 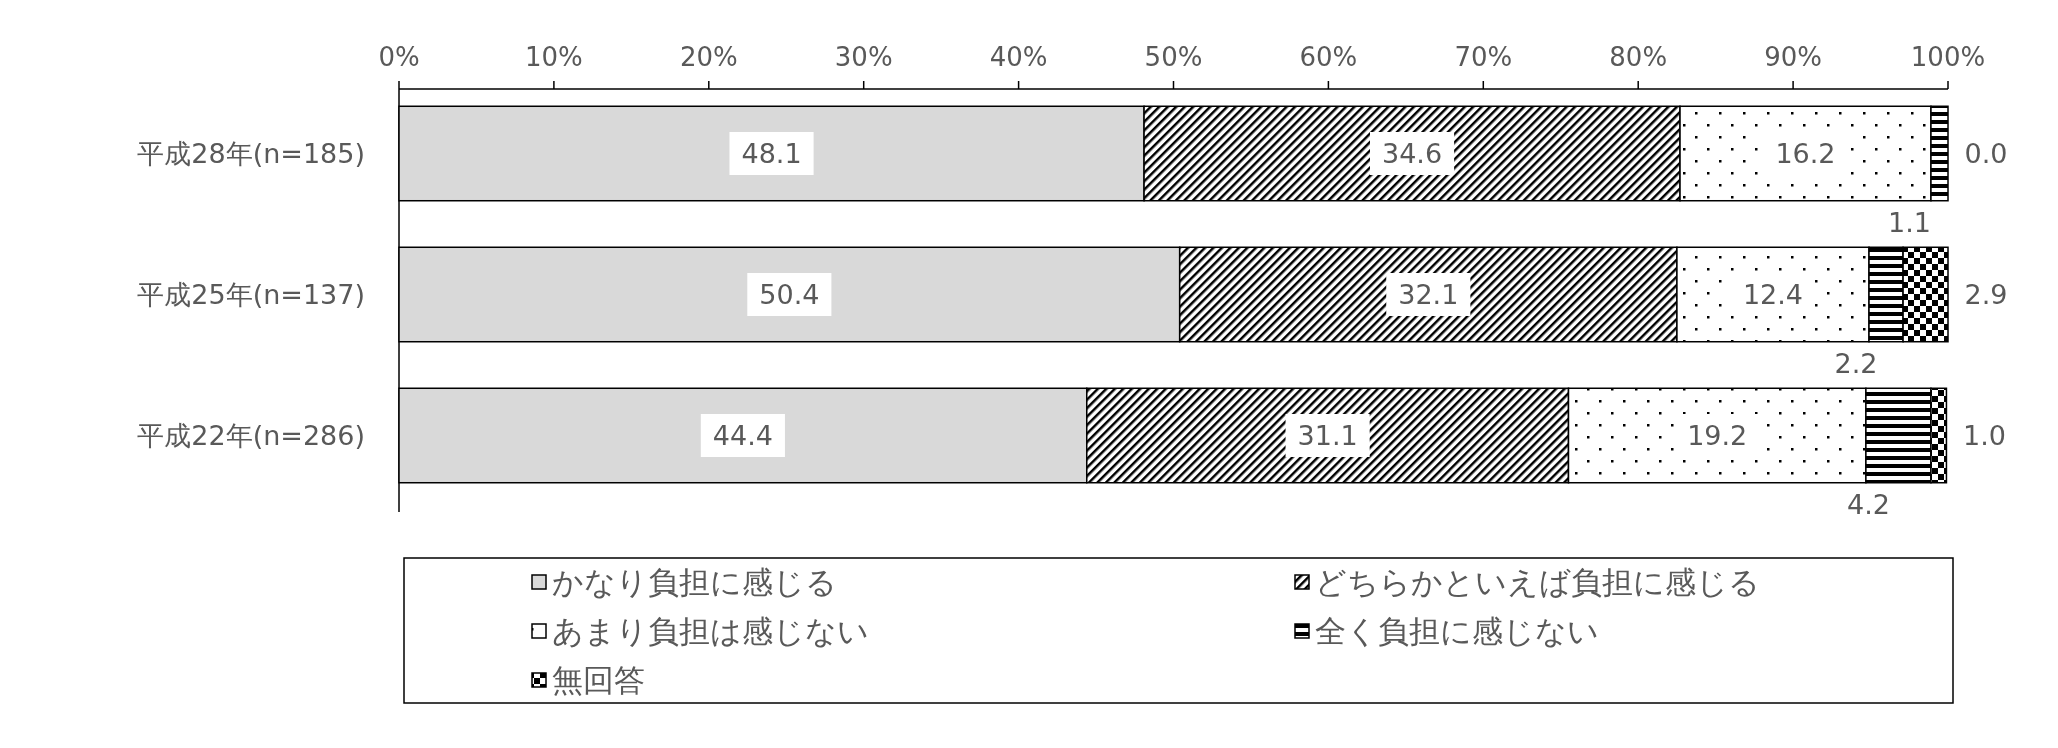 I want to click on x-tick-label: 90%, so click(x=1793, y=57).